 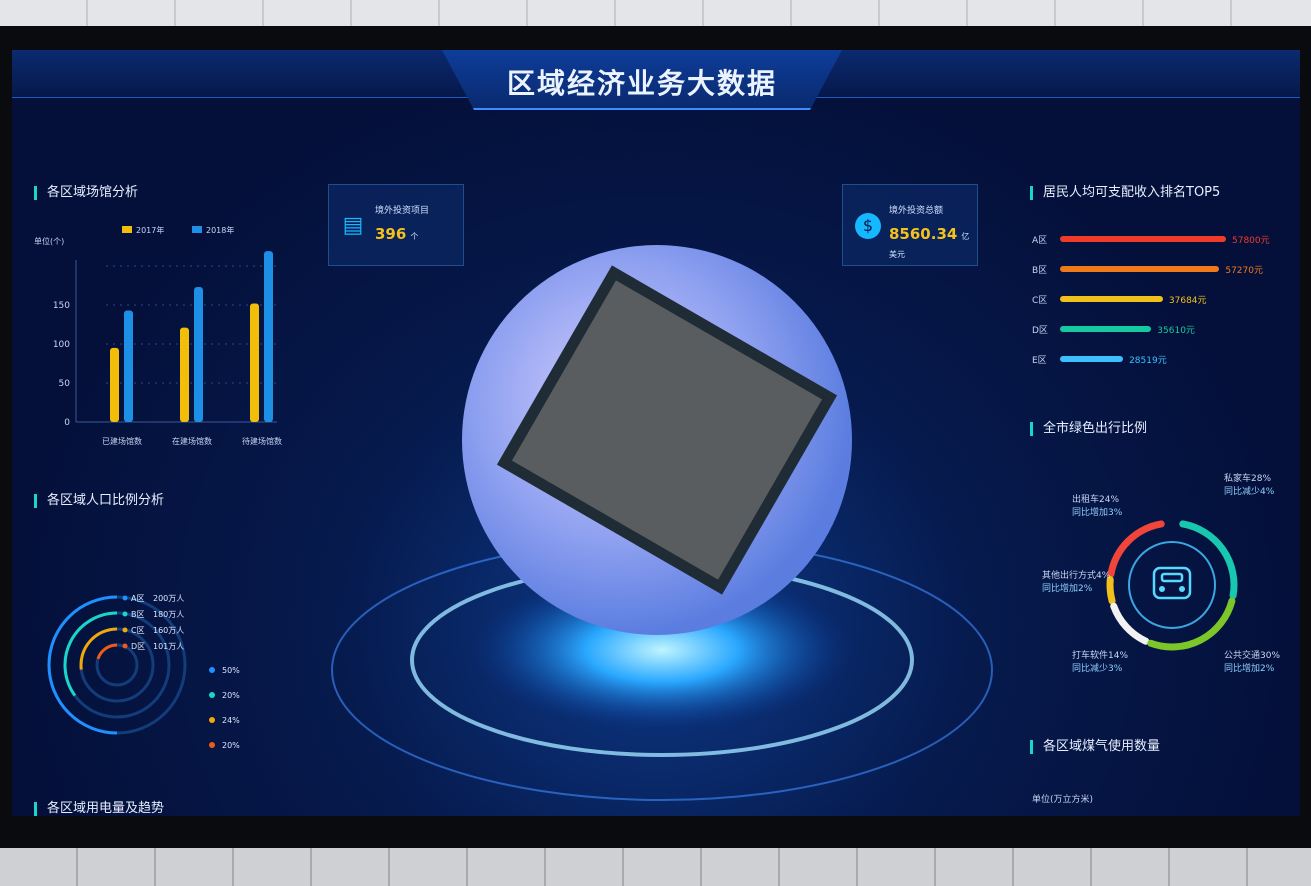 What do you see at coordinates (168, 646) in the screenshot?
I see `region-value: 101万人` at bounding box center [168, 646].